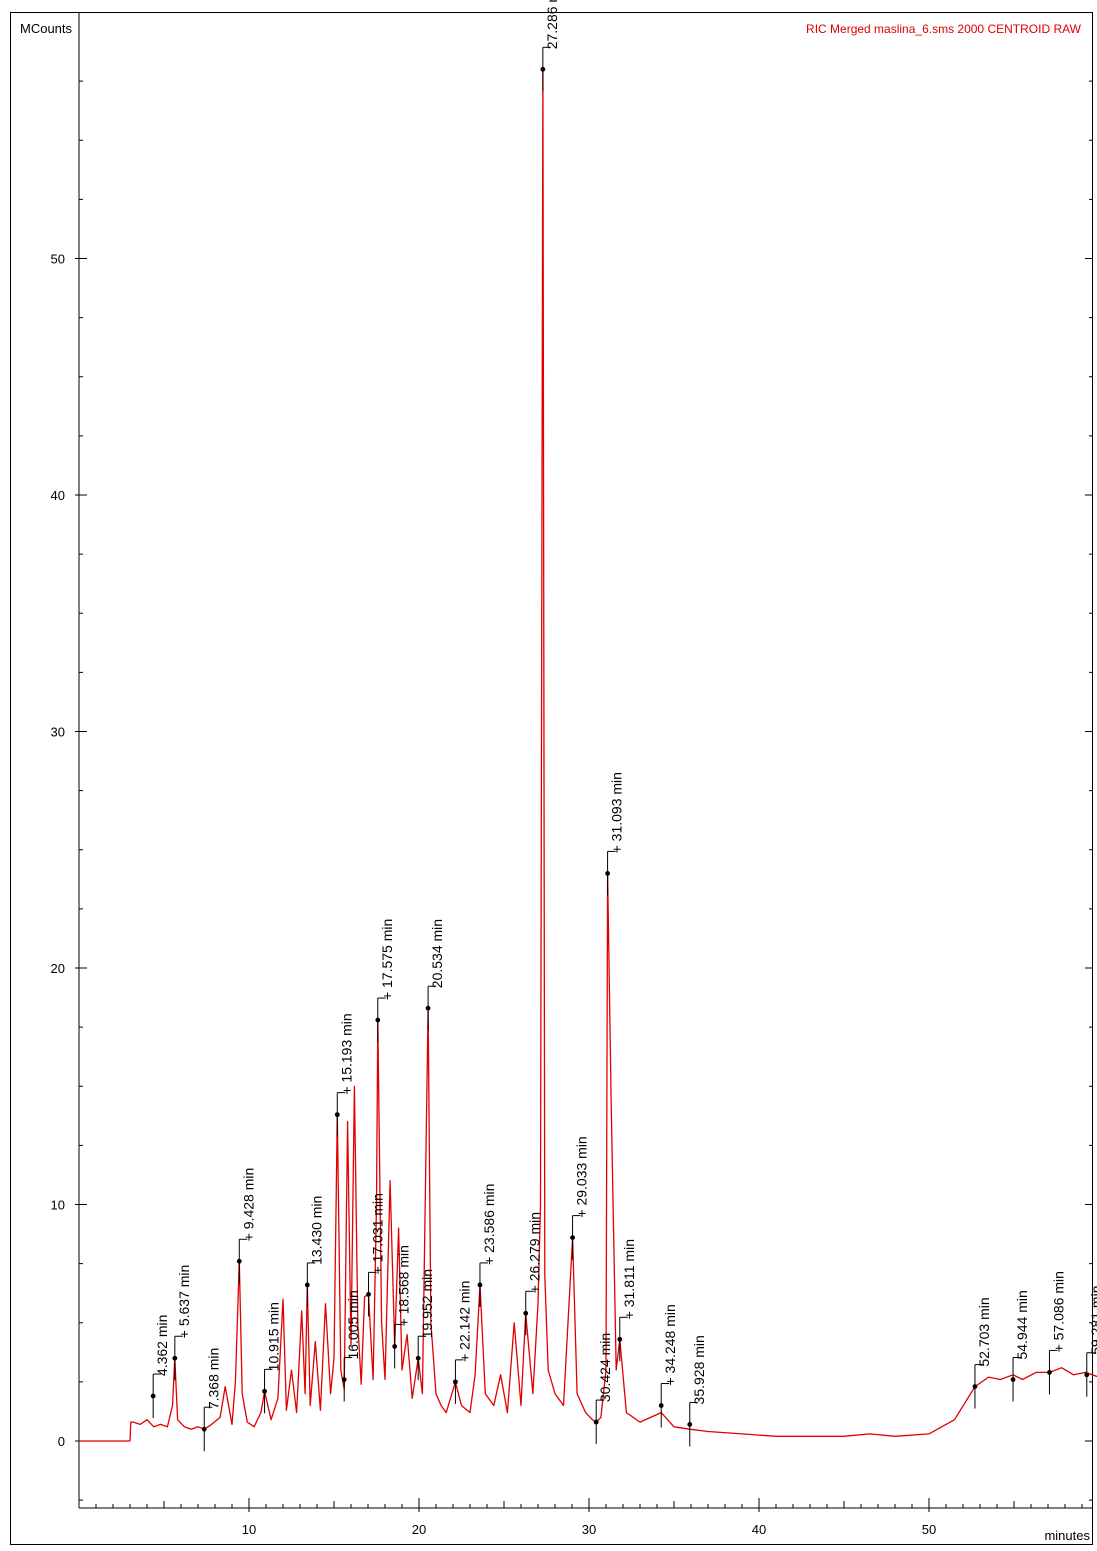 The image size is (1097, 1551). What do you see at coordinates (213, 1378) in the screenshot?
I see `peak-label: 7.368 min` at bounding box center [213, 1378].